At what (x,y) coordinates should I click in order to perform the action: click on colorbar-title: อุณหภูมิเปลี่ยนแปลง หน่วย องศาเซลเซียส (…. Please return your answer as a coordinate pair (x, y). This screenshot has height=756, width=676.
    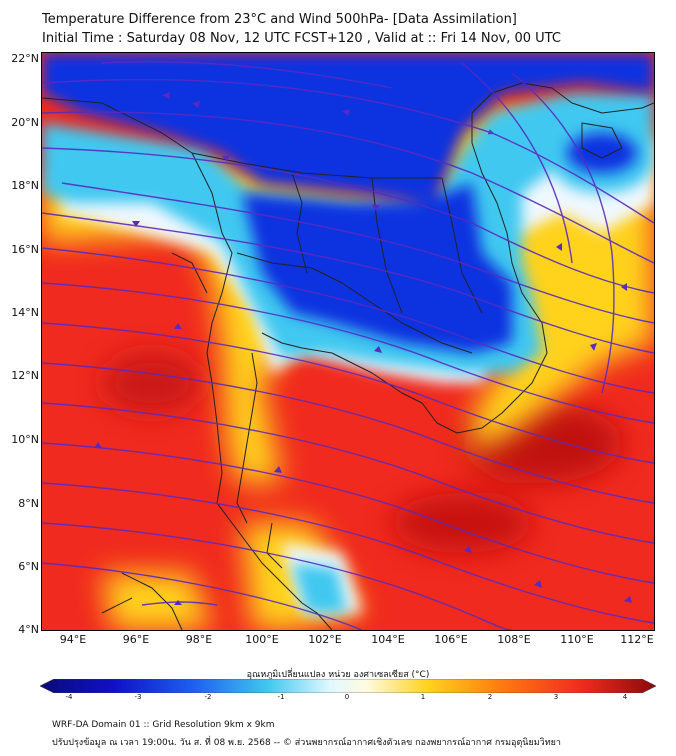
    Looking at the image, I should click on (338, 675).